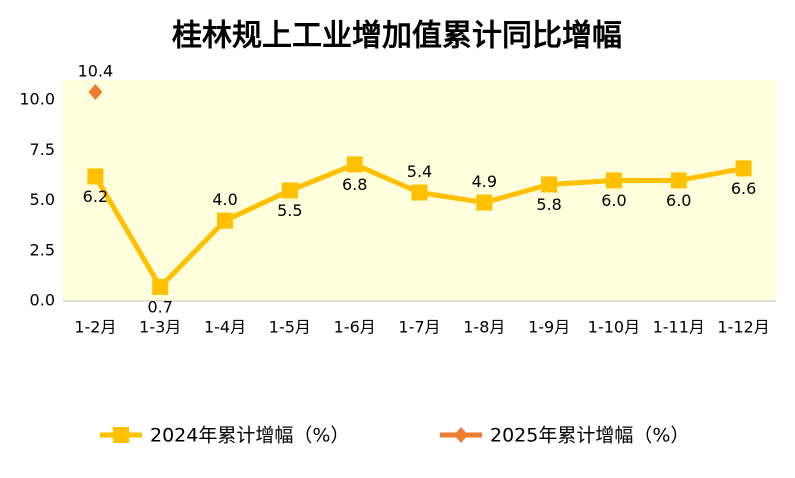  I want to click on y-tick-label: 2.5, so click(42, 249).